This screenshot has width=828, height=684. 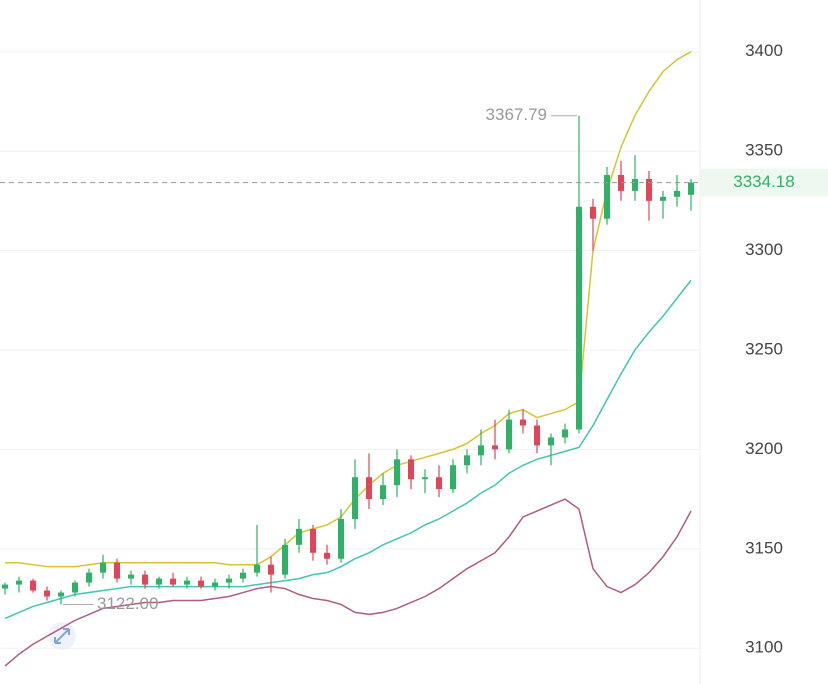 What do you see at coordinates (516, 114) in the screenshot?
I see `high-label: 3367.79` at bounding box center [516, 114].